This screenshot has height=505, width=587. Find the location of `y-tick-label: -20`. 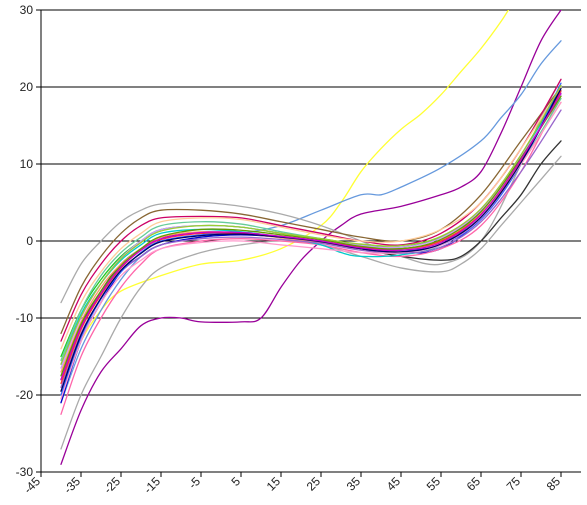

y-tick-label: -20 is located at coordinates (25, 395).